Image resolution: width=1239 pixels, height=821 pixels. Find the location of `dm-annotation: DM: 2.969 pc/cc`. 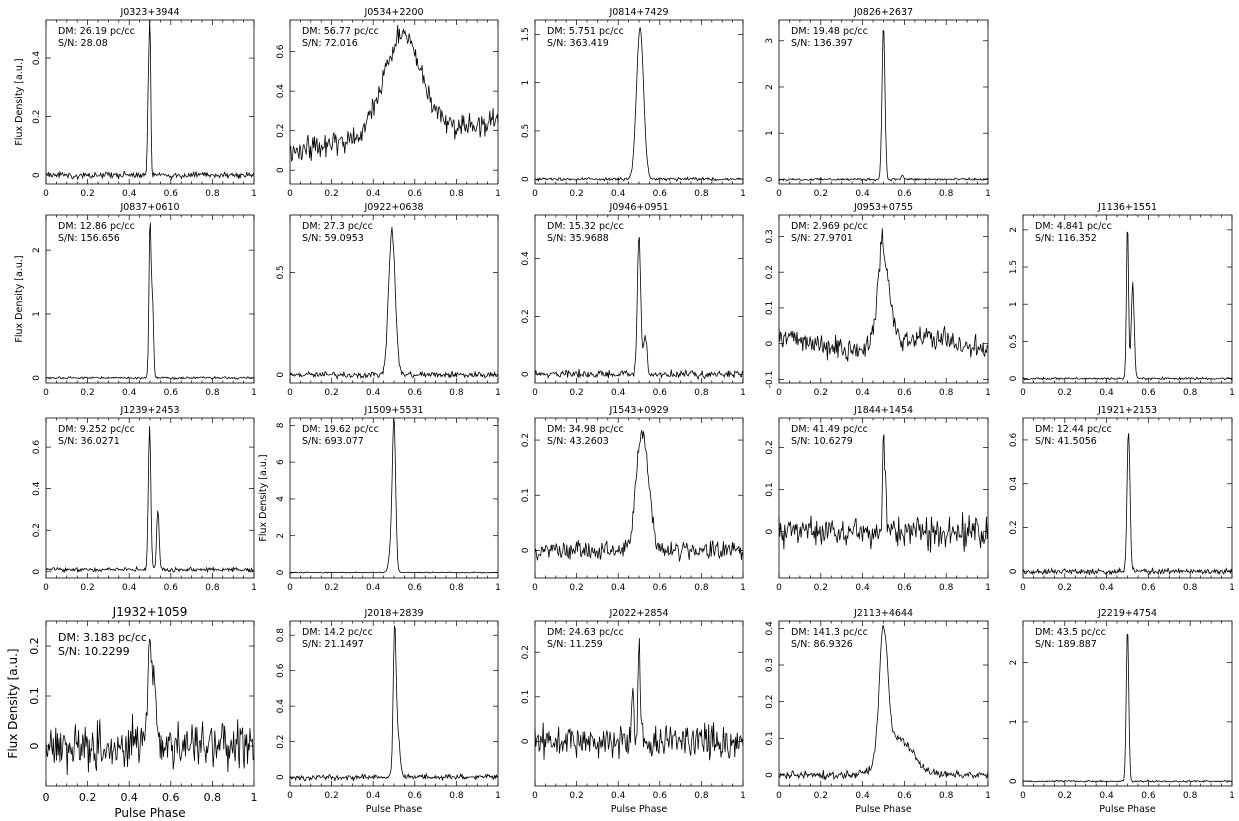

dm-annotation: DM: 2.969 pc/cc is located at coordinates (829, 226).